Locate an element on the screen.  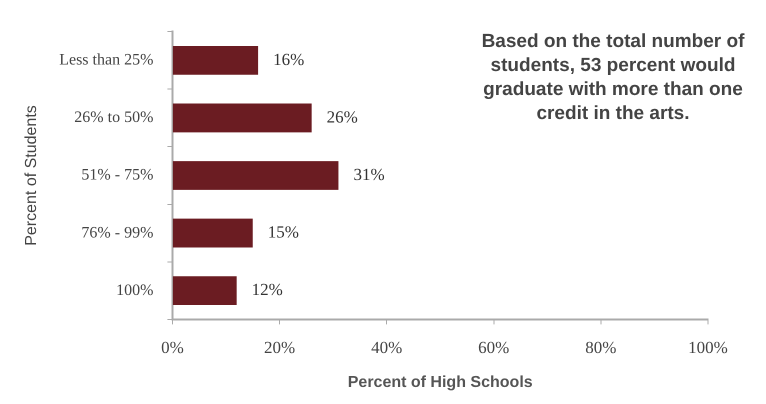
y-tick-label: 76% - 99% is located at coordinates (117, 233).